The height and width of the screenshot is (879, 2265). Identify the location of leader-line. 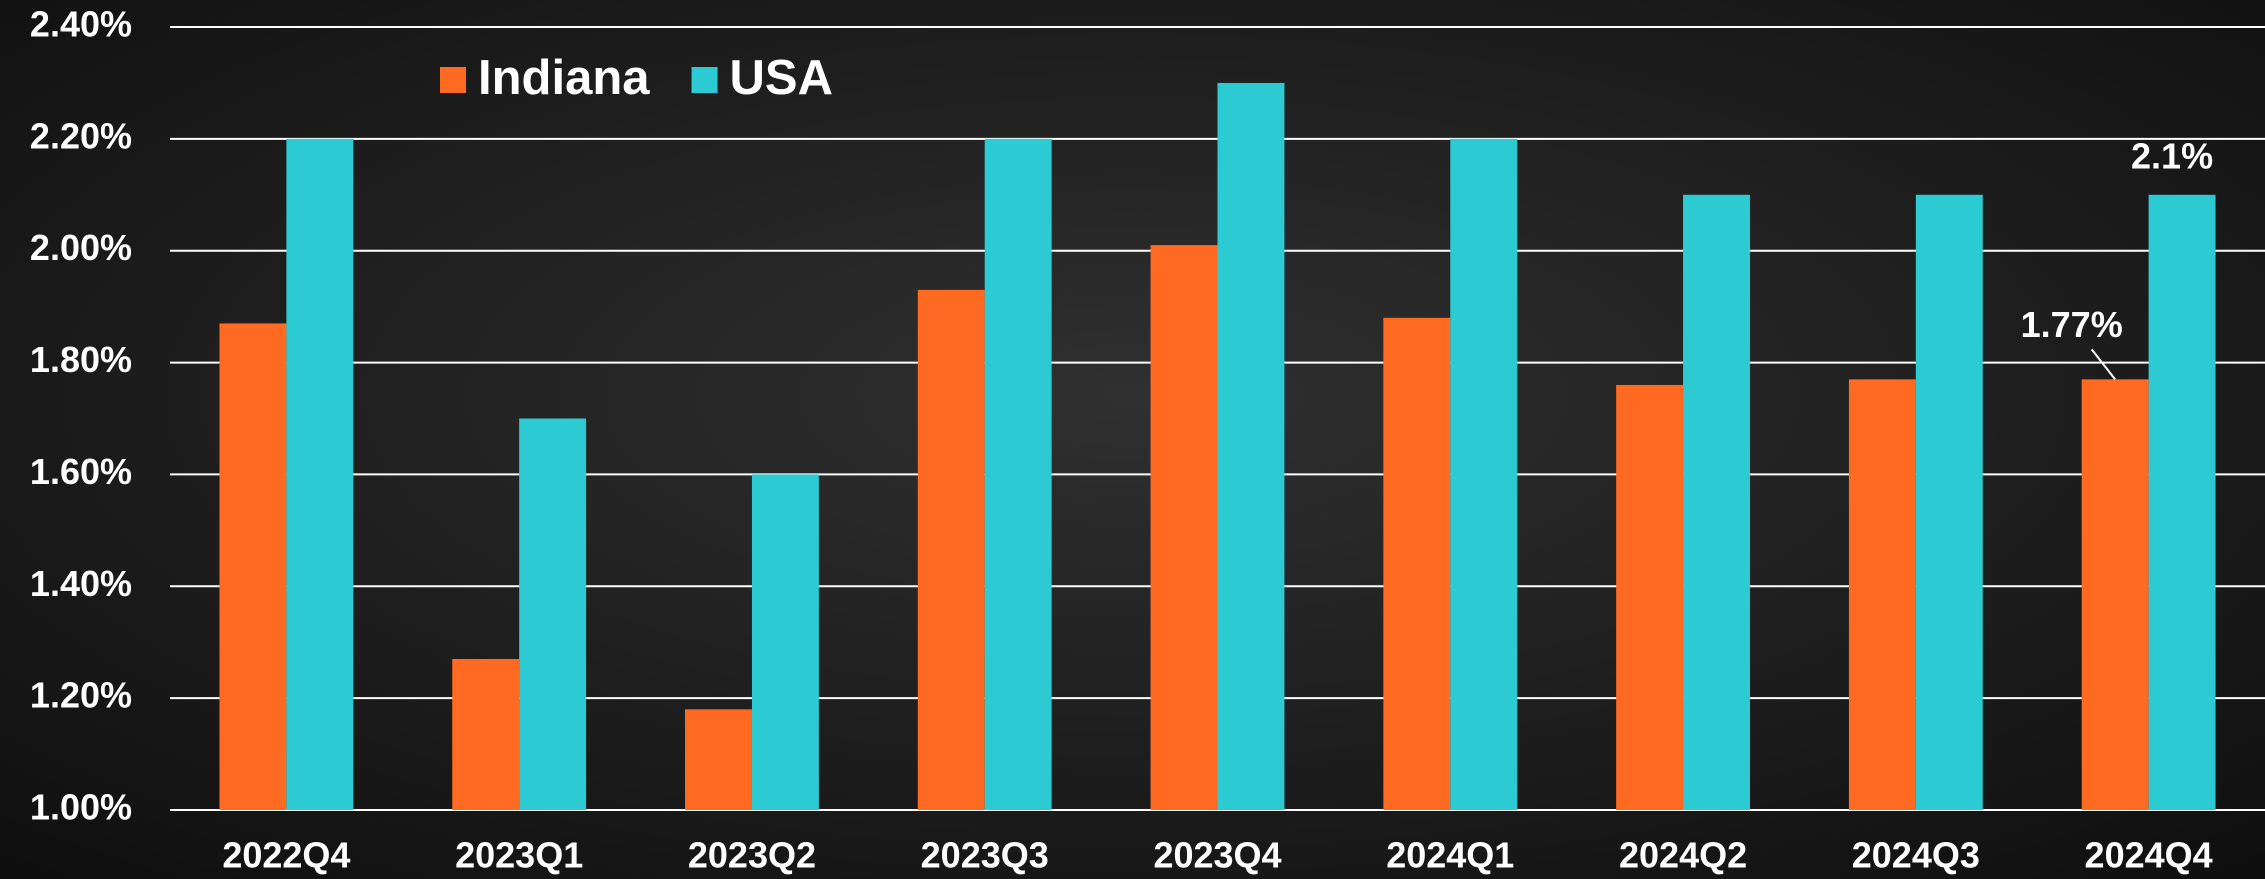
(2103, 364).